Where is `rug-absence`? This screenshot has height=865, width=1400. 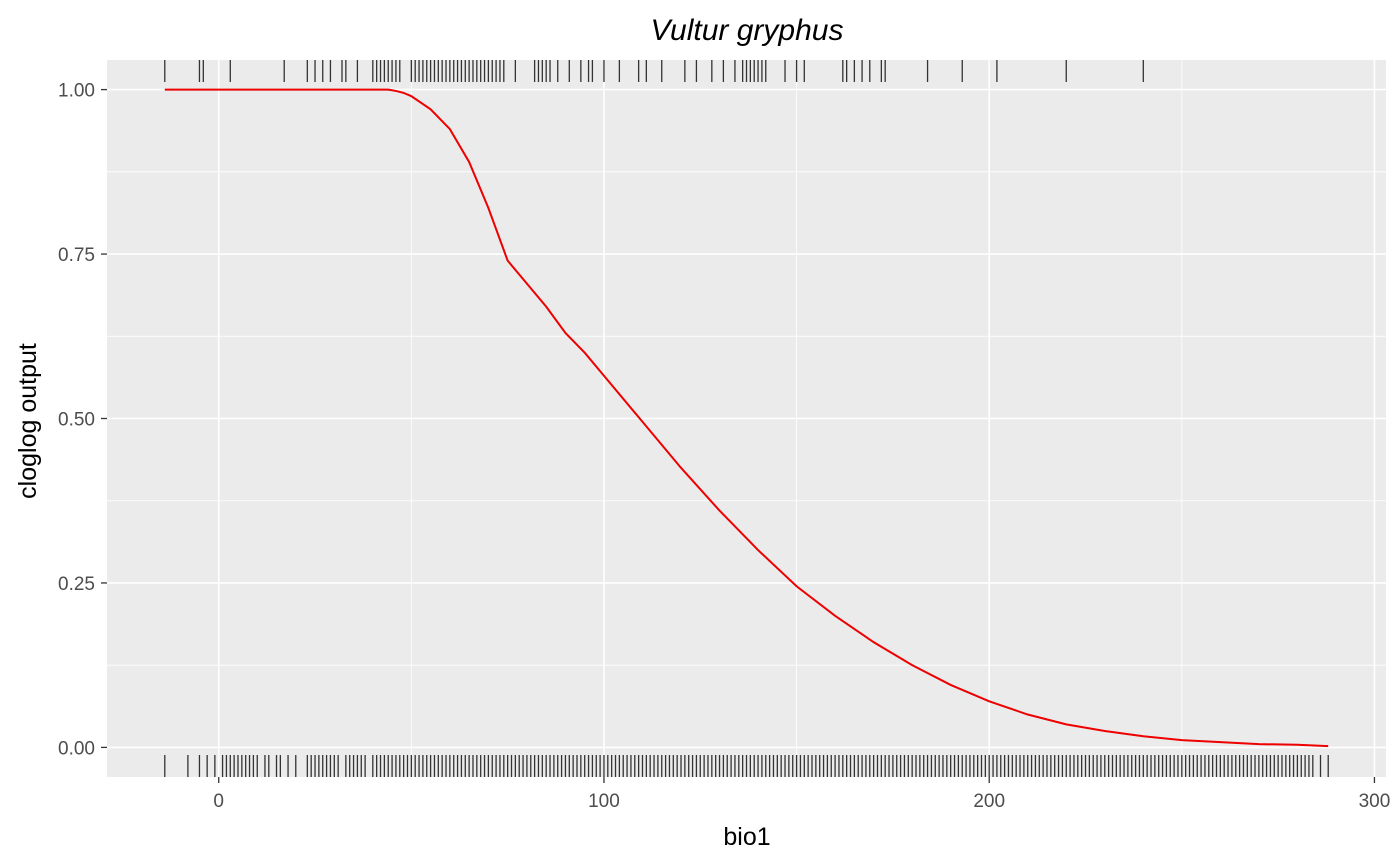
rug-absence is located at coordinates (746, 766).